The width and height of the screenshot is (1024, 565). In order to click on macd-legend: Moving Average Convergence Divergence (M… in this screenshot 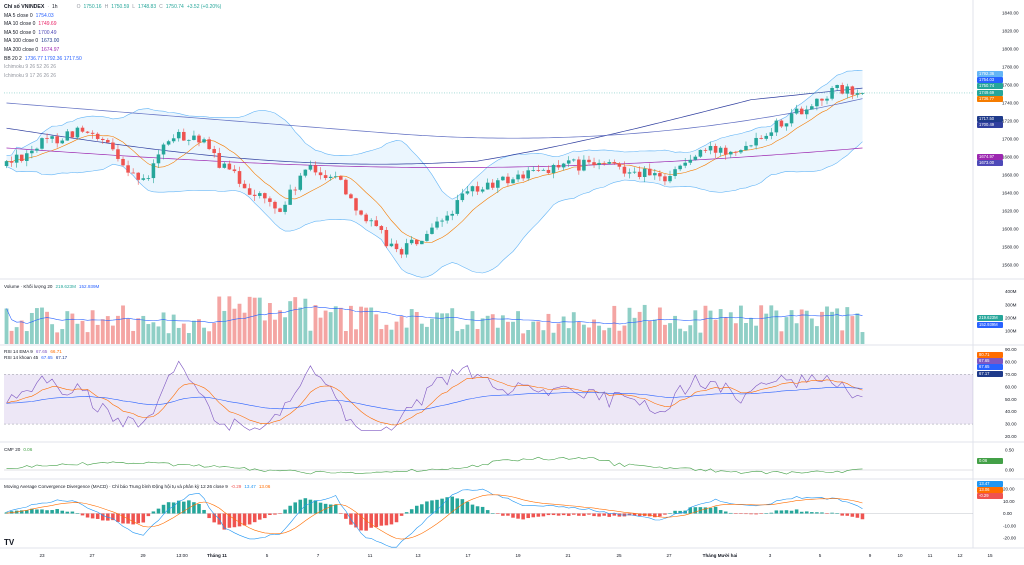, I will do `click(137, 486)`.